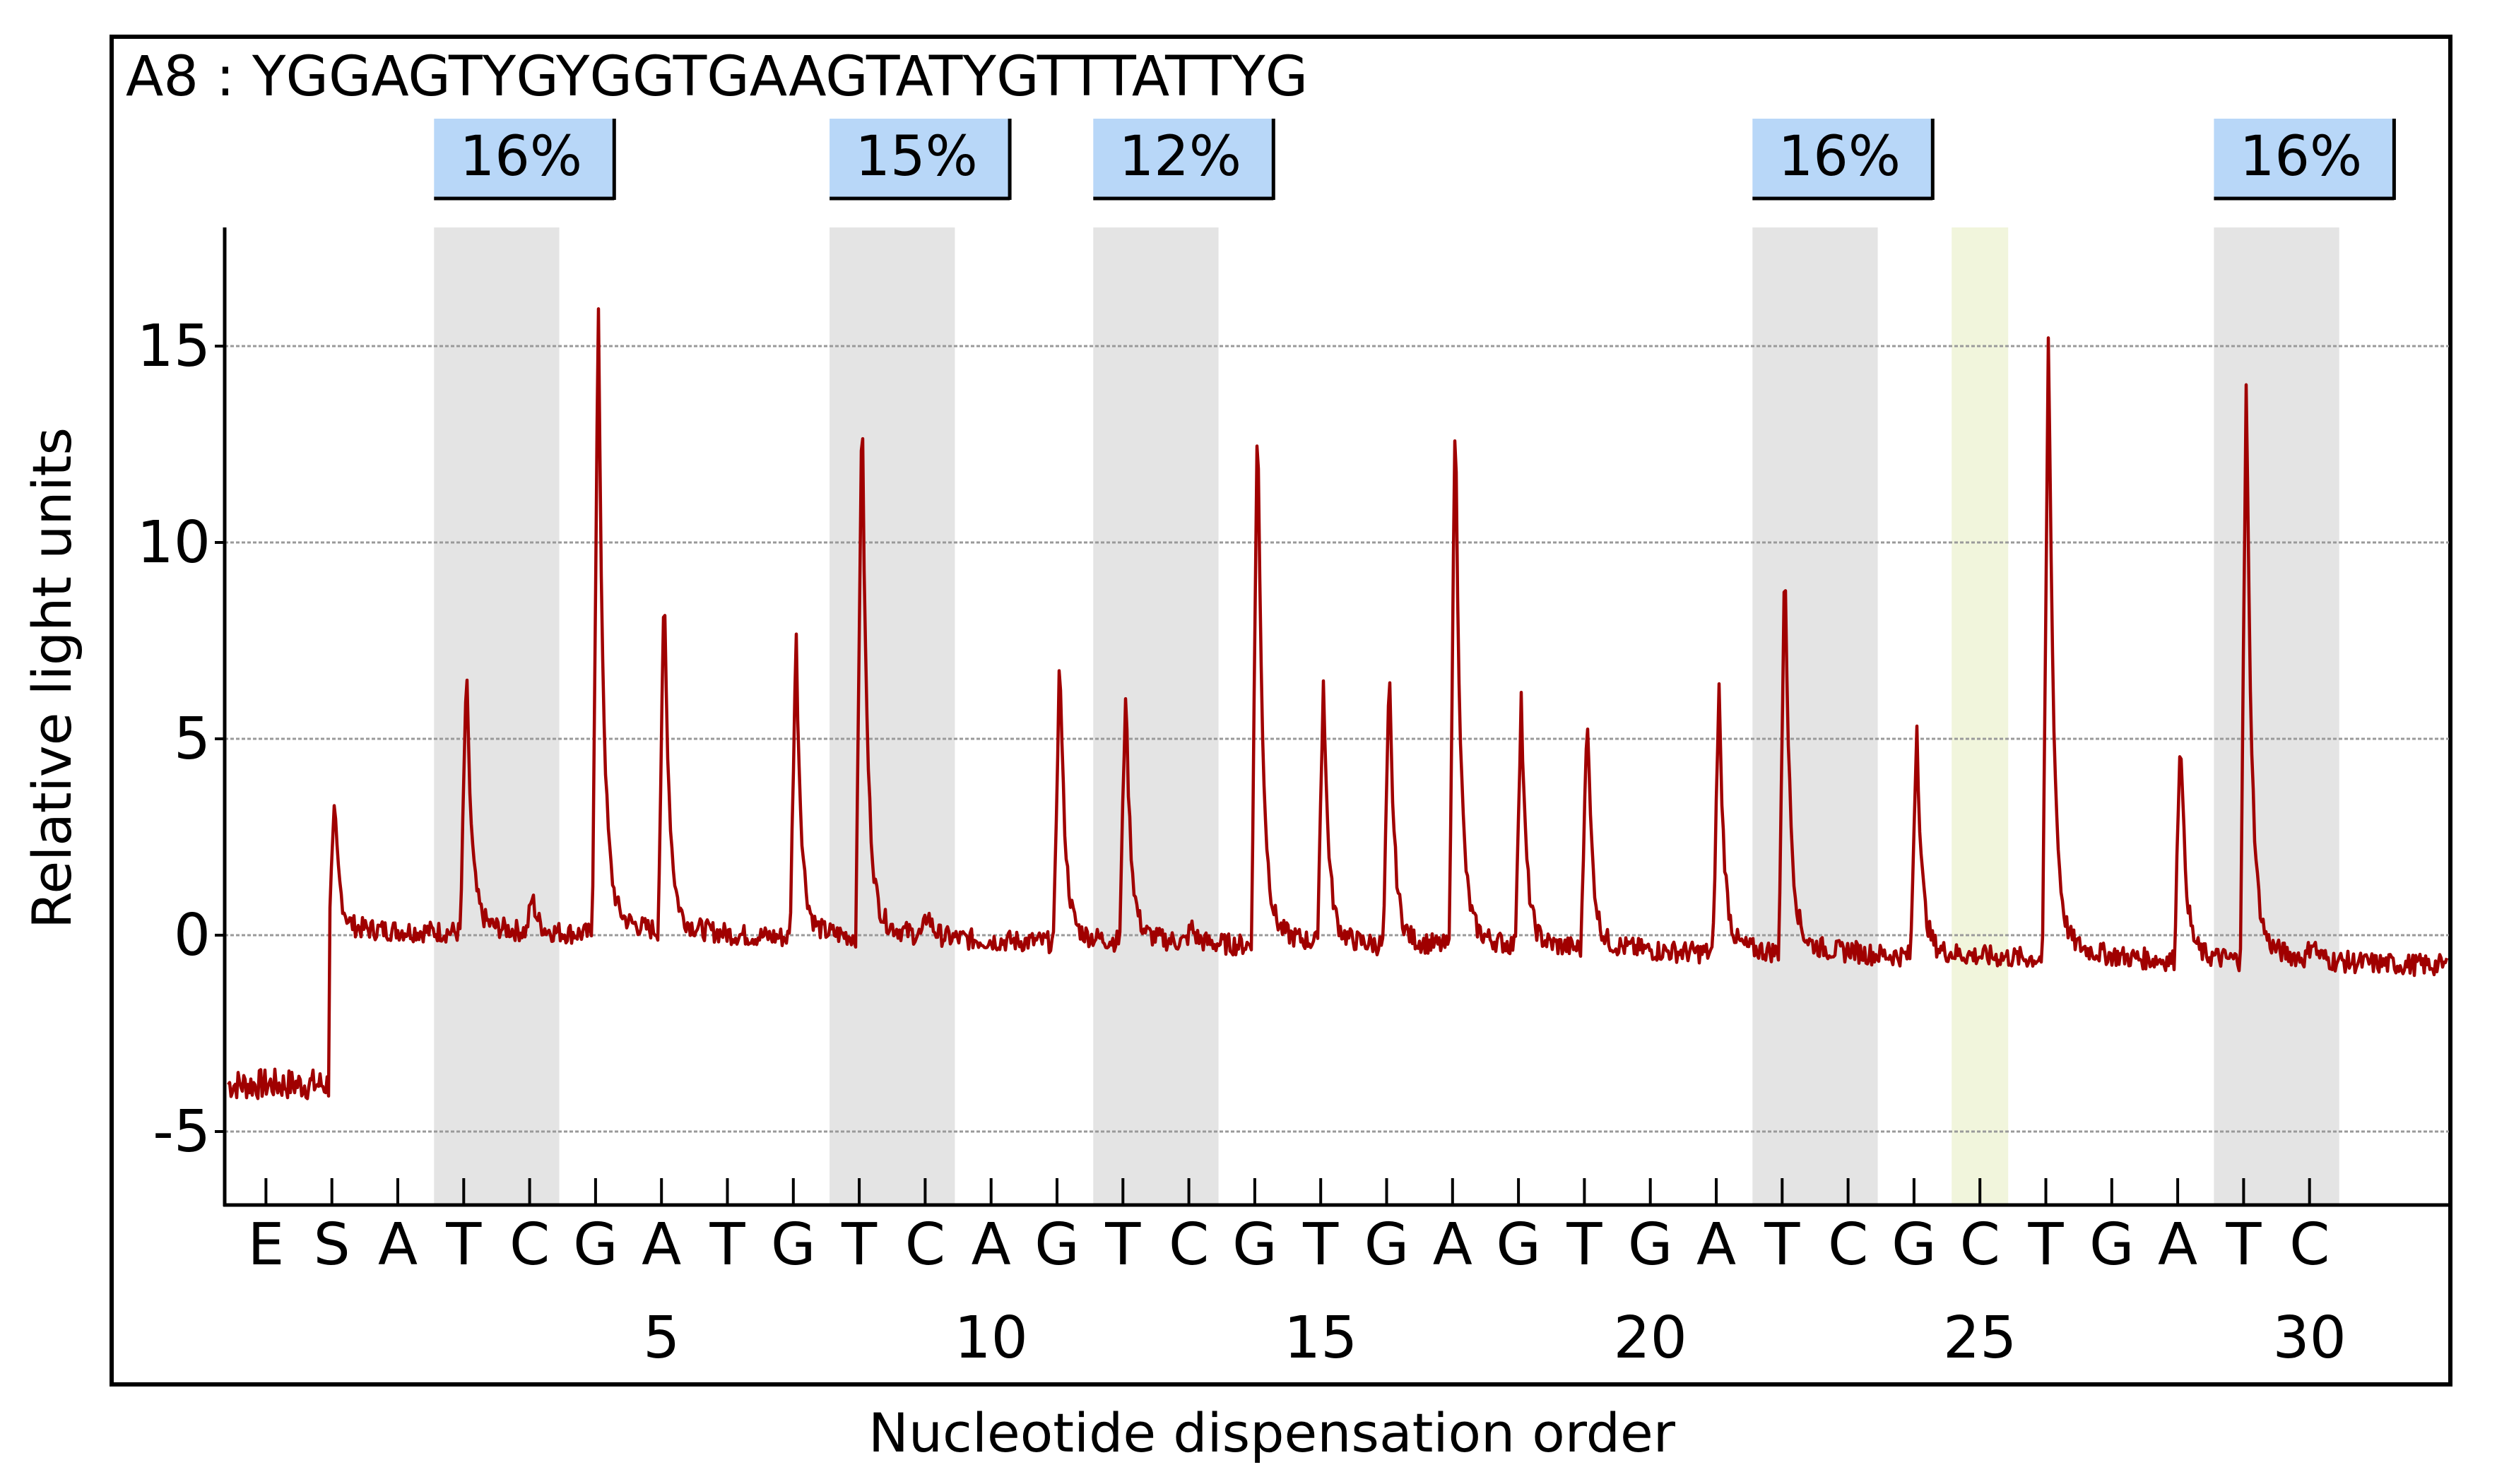 Image resolution: width=2509 pixels, height=1484 pixels. I want to click on dispensation-25: C, so click(1848, 1244).